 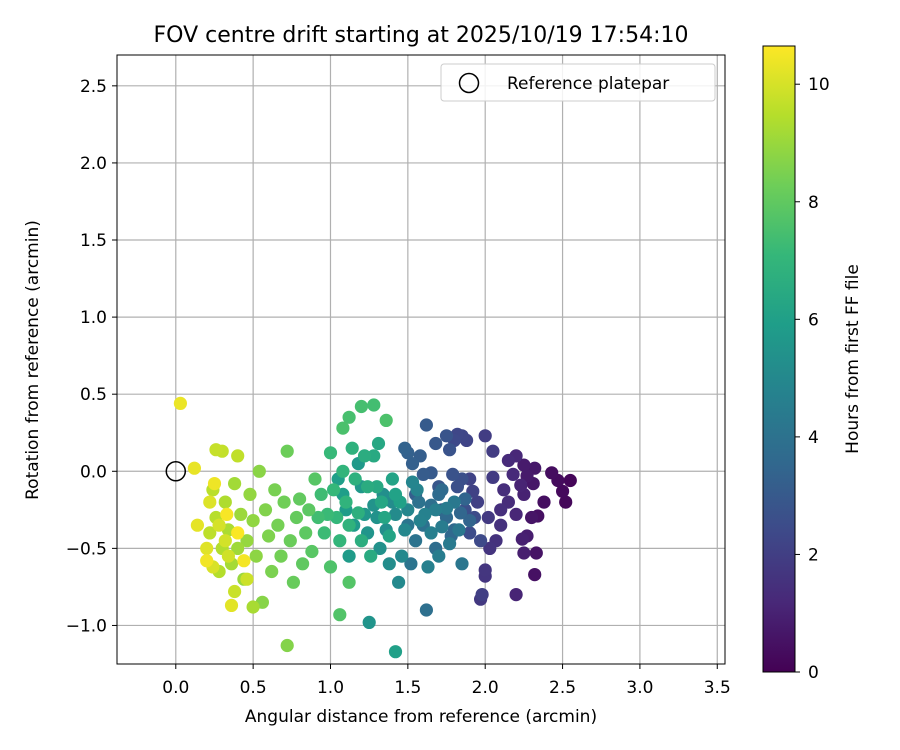 I want to click on x-tick-label: 3.0, so click(x=639, y=688).